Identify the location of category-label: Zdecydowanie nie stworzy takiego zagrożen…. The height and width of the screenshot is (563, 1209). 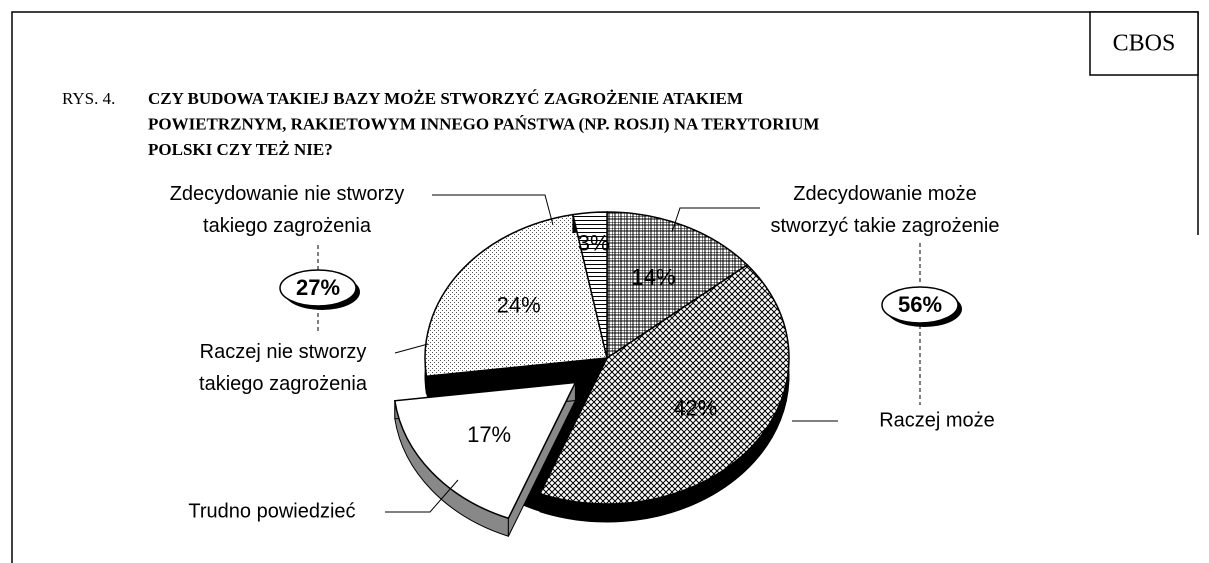
(287, 210).